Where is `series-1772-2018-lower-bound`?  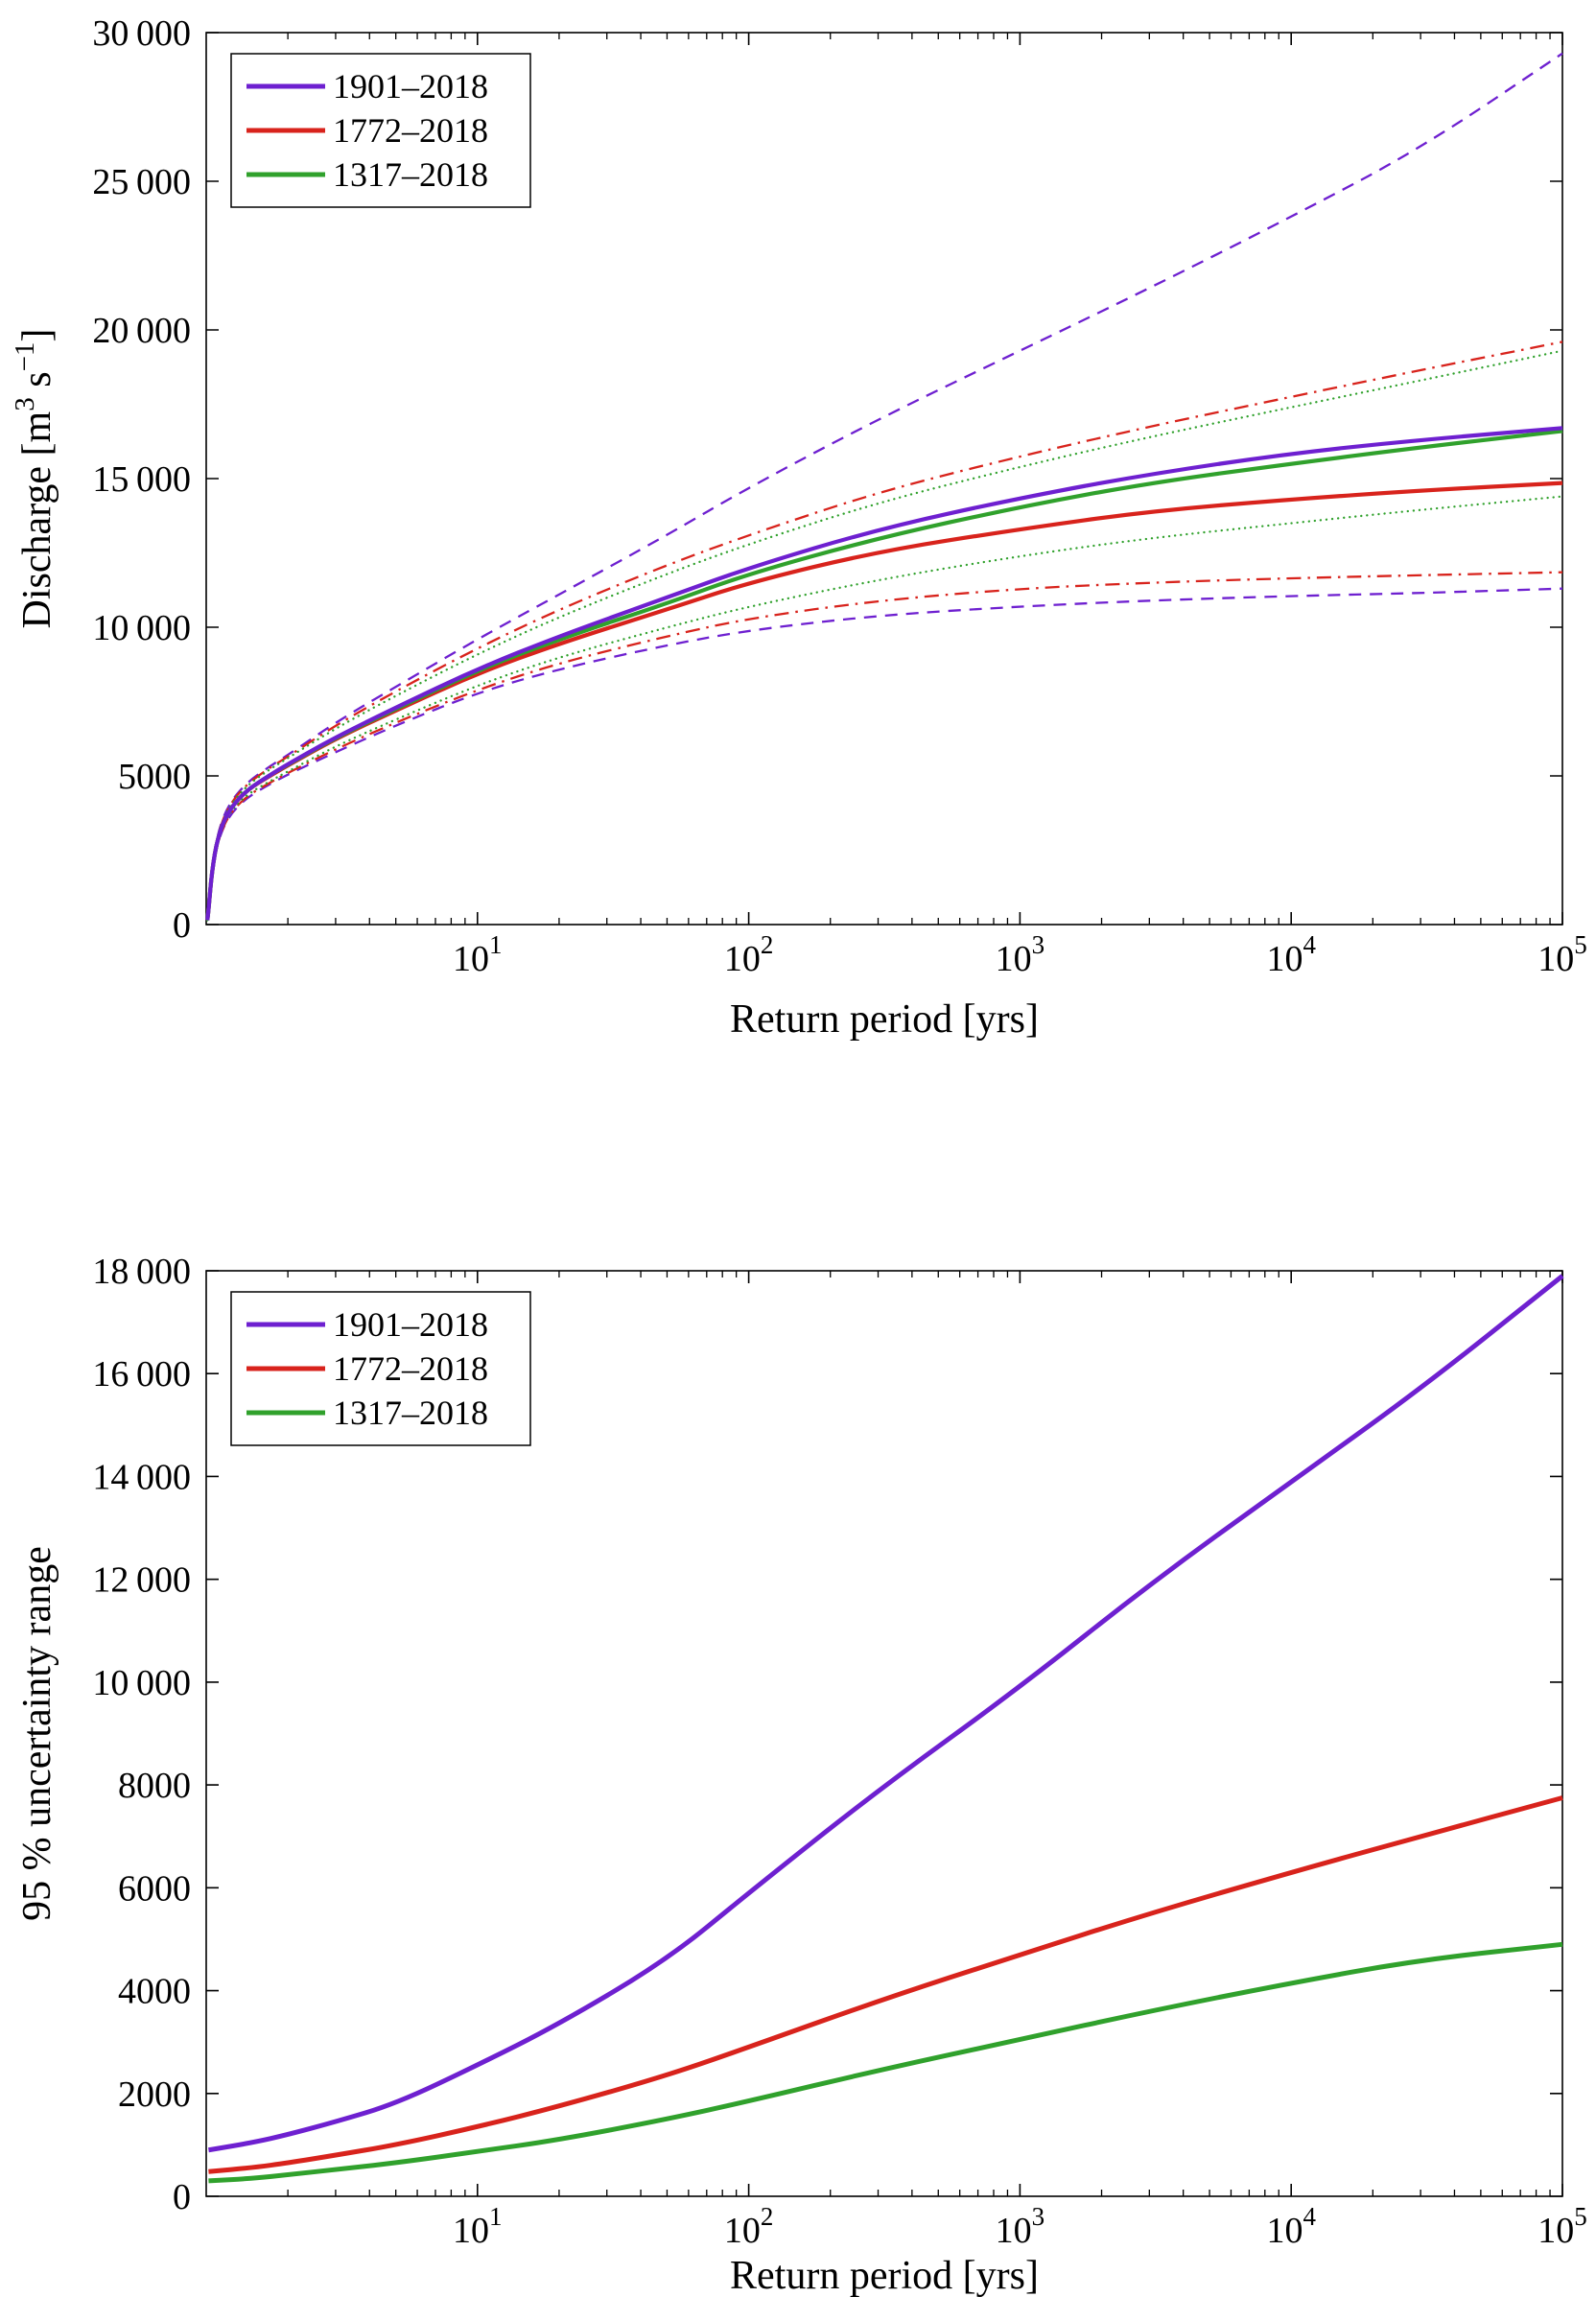
series-1772-2018-lower-bound is located at coordinates (884, 746).